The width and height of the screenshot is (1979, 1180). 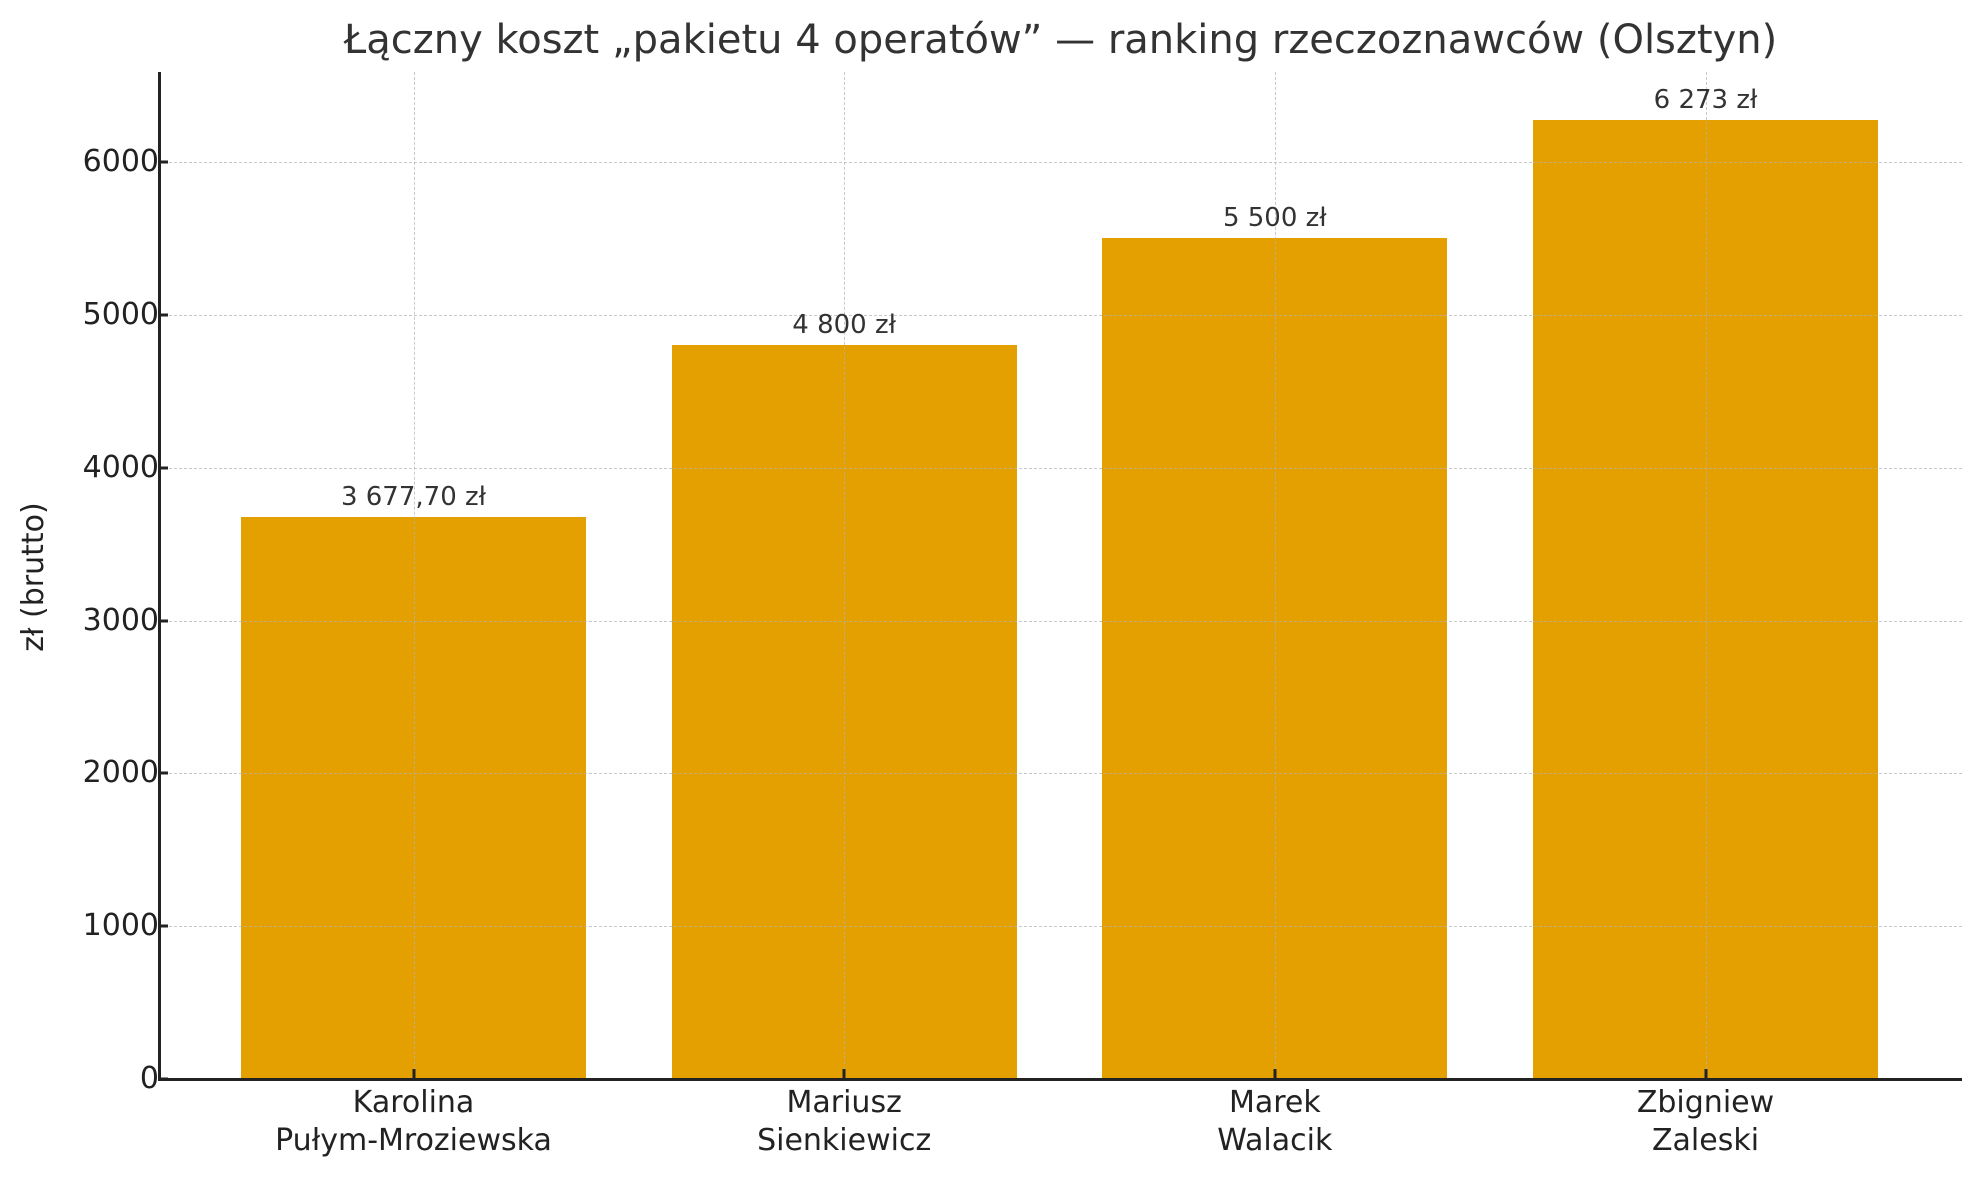 What do you see at coordinates (120, 314) in the screenshot?
I see `y-tick-label: 5000` at bounding box center [120, 314].